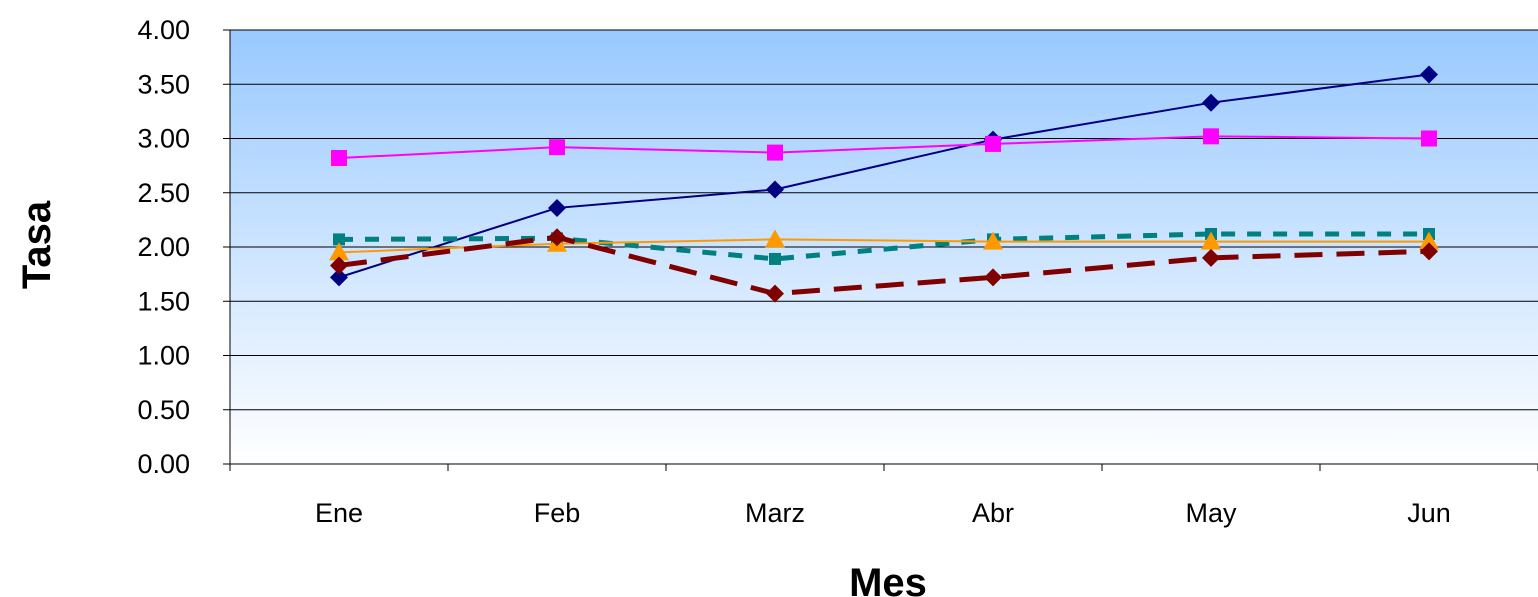 This screenshot has height=597, width=1538. What do you see at coordinates (163, 301) in the screenshot?
I see `y-tick-label: 1.50` at bounding box center [163, 301].